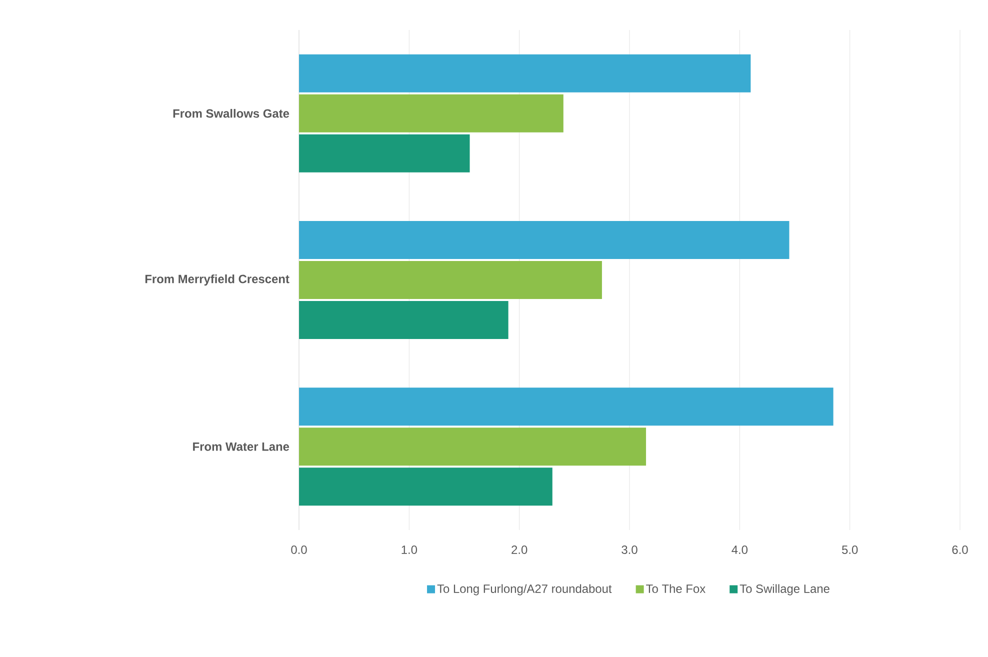 This screenshot has width=988, height=657. Describe the element at coordinates (410, 550) in the screenshot. I see `x-tick-label: 1.0` at that location.